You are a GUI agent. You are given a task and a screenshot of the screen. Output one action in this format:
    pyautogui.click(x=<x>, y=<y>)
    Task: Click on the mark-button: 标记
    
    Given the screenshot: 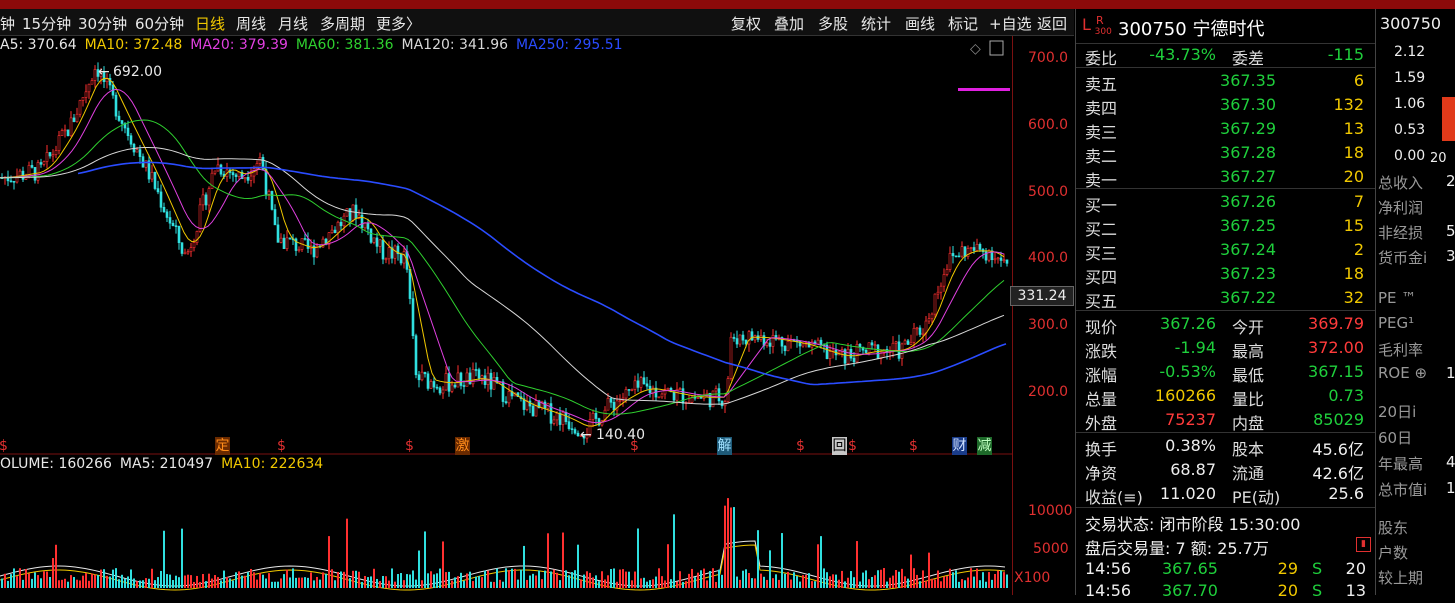 What is the action you would take?
    pyautogui.click(x=963, y=24)
    